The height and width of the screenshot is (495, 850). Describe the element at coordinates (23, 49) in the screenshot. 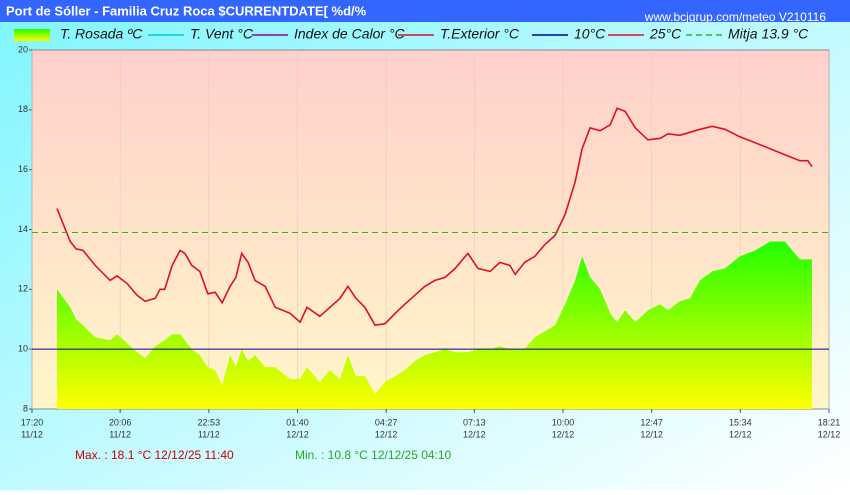

I see `y-tick-label: 20` at that location.